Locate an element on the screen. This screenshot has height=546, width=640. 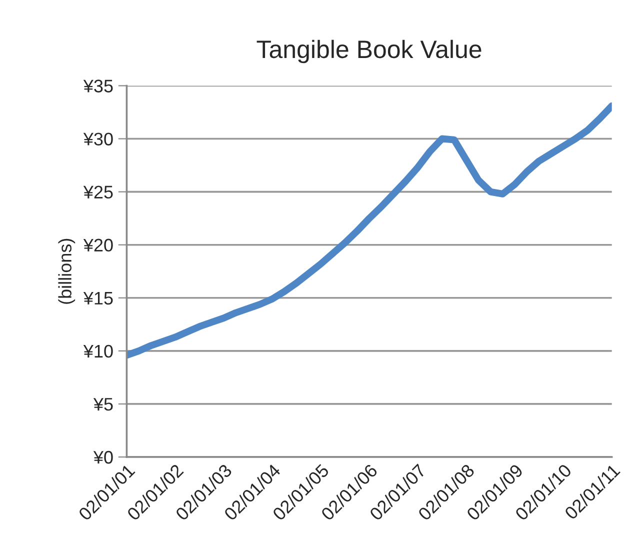
y-tick-label: ¥35 is located at coordinates (98, 86).